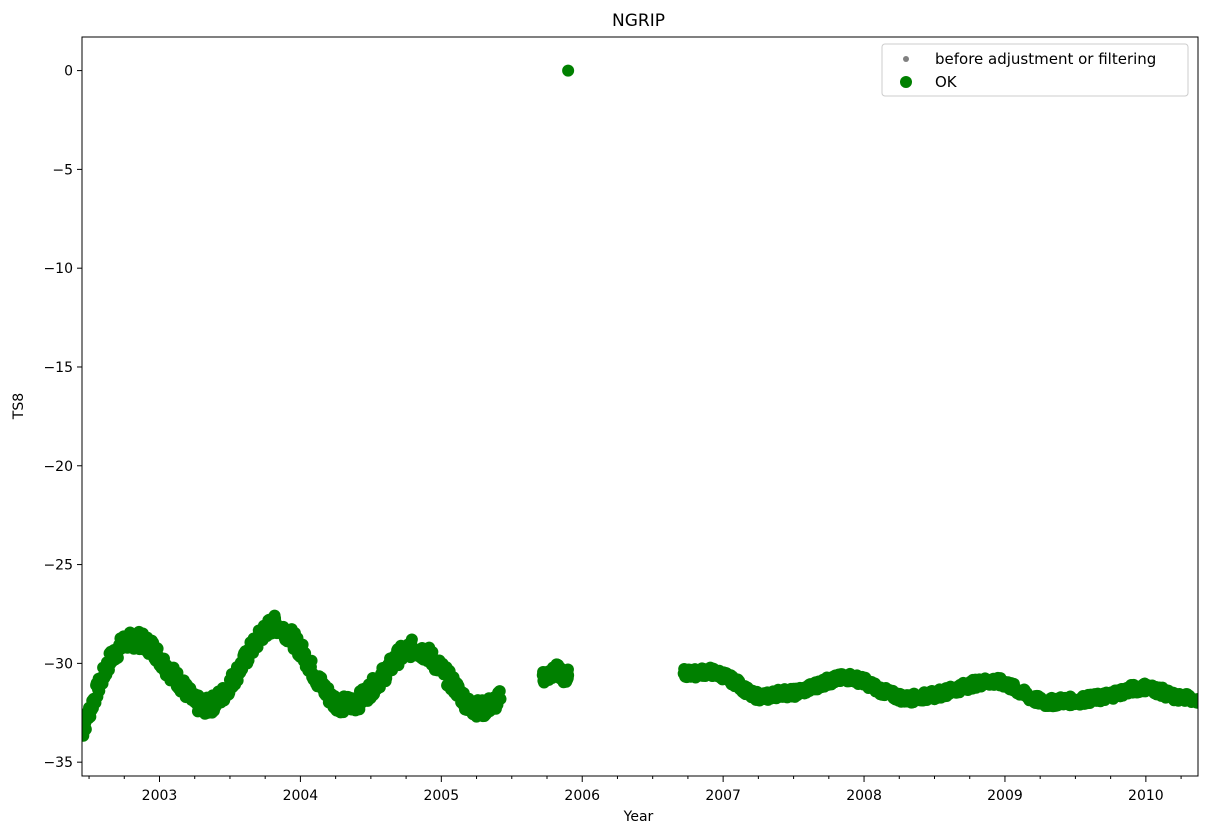 This screenshot has width=1208, height=836. What do you see at coordinates (441, 796) in the screenshot?
I see `x-tick-label: 2005` at bounding box center [441, 796].